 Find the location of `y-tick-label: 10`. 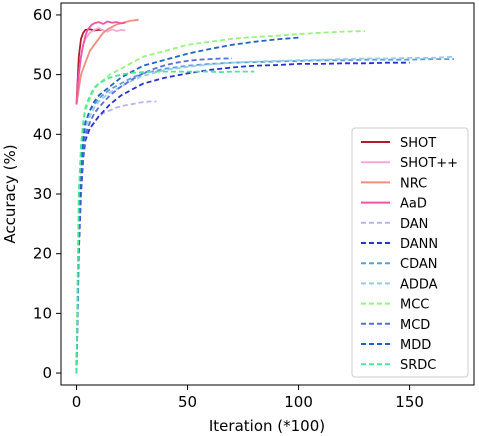

y-tick-label: 10 is located at coordinates (42, 313).